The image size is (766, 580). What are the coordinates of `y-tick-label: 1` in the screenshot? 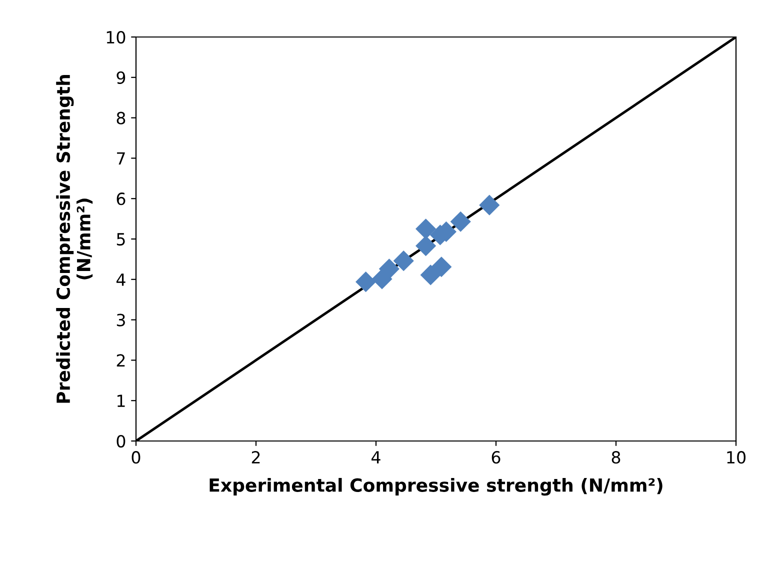 It's located at (121, 400).